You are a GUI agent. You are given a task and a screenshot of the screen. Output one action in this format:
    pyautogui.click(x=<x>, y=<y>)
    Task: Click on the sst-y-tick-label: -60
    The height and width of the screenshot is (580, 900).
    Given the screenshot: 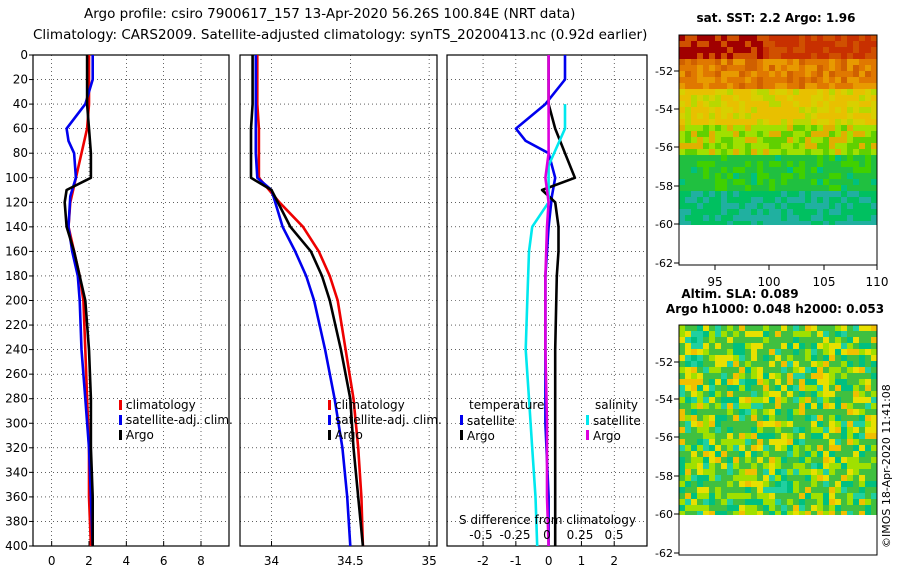 What is the action you would take?
    pyautogui.click(x=664, y=224)
    